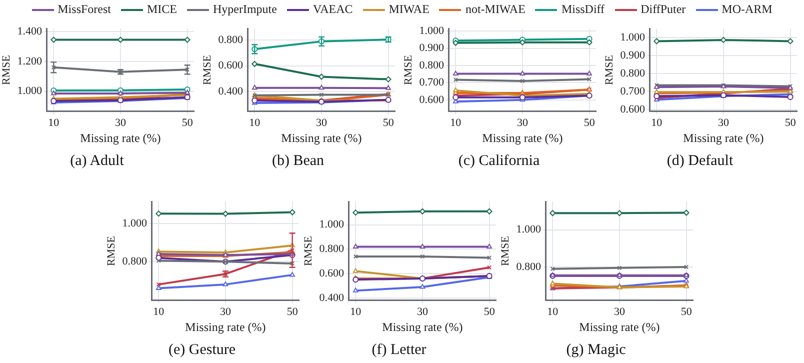 The width and height of the screenshot is (804, 363). I want to click on text: (e) Gesture, so click(202, 350).